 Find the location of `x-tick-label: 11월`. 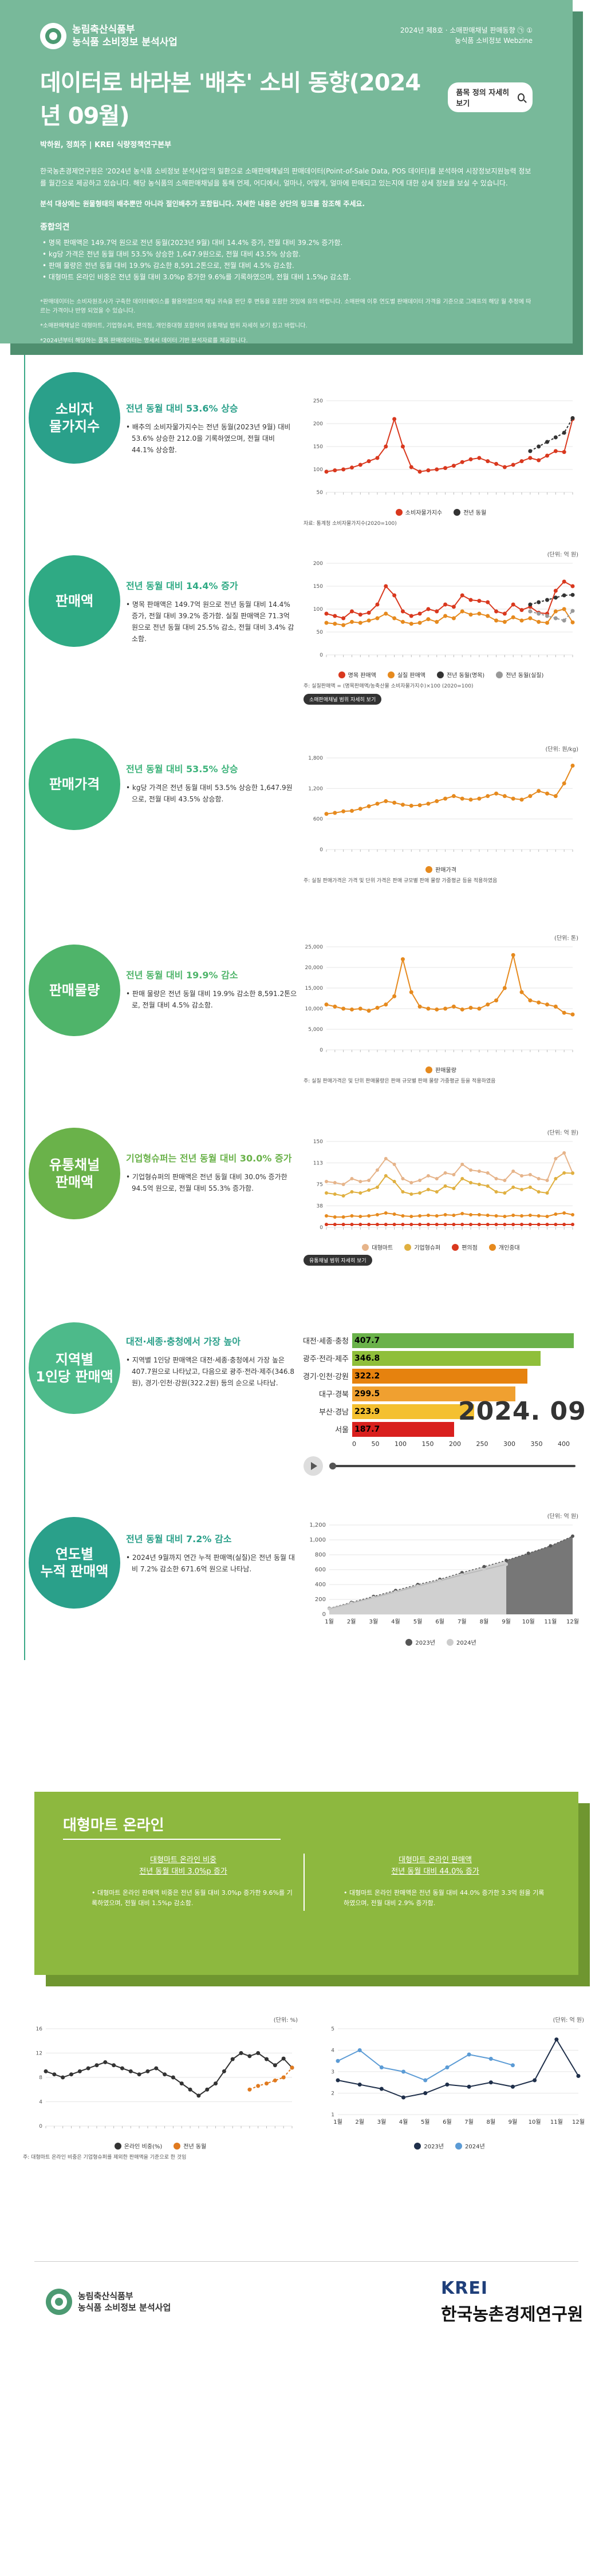

x-tick-label: 11월 is located at coordinates (550, 1621).